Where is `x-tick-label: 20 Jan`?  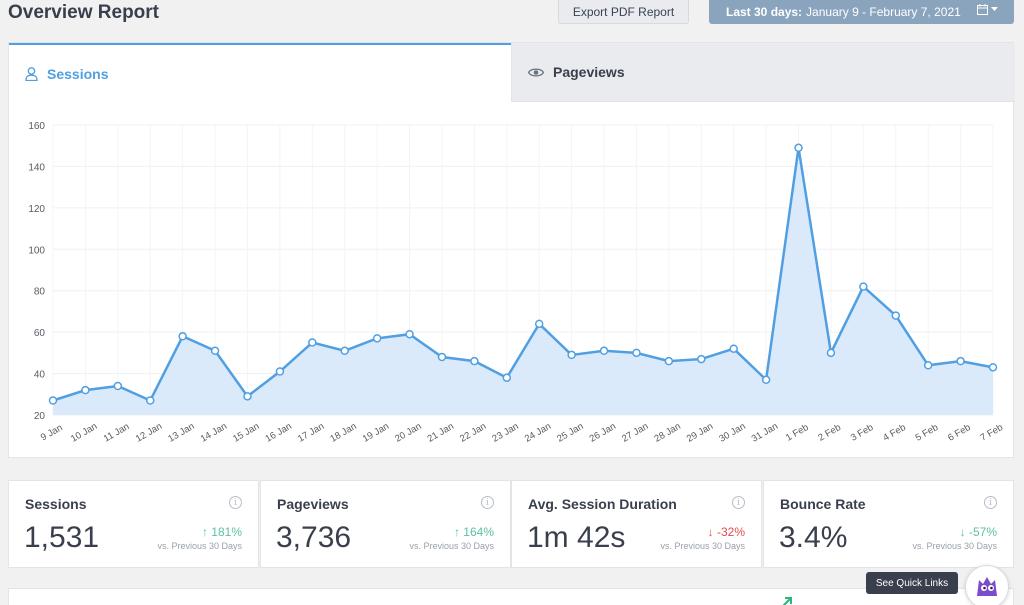 x-tick-label: 20 Jan is located at coordinates (408, 433).